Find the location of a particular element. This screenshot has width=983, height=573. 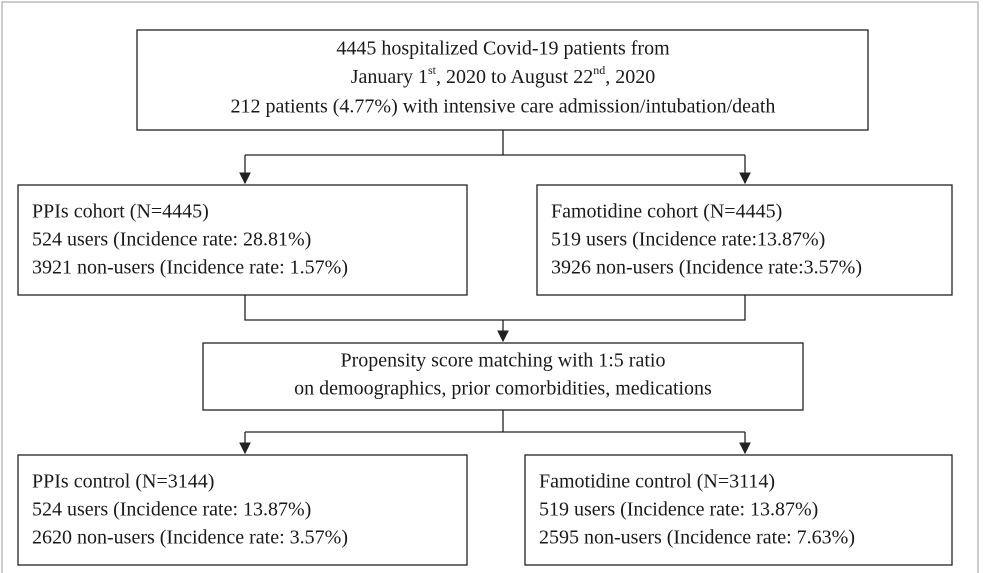

node-text: January 1st, 2020 to August 22nd, 2020 is located at coordinates (503, 75).